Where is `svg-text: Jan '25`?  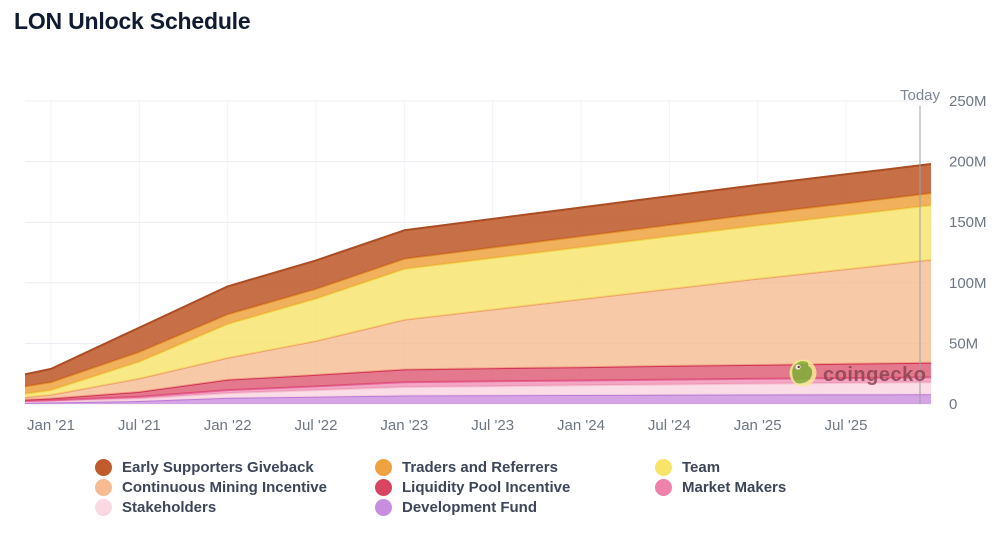
svg-text: Jan '25 is located at coordinates (758, 425).